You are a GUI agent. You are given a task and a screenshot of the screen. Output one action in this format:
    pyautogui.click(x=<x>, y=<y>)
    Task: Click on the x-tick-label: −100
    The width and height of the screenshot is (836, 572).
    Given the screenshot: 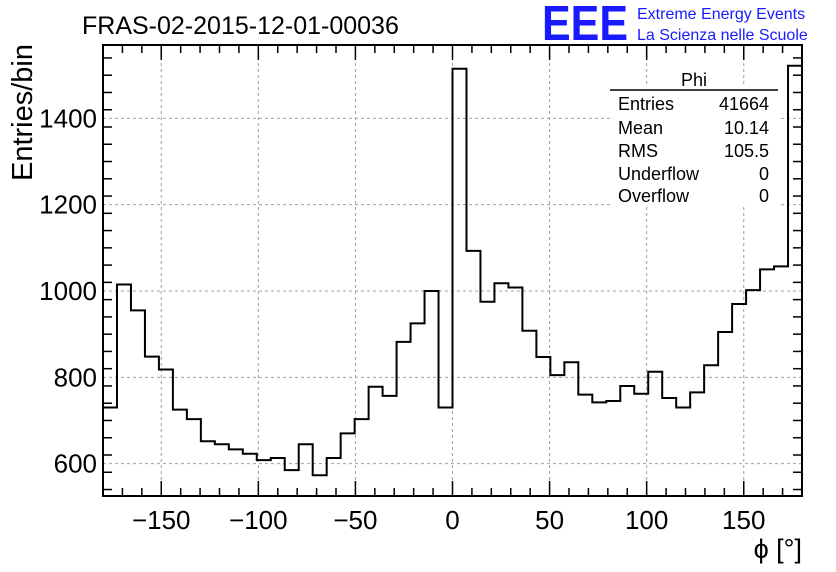 What is the action you would take?
    pyautogui.click(x=258, y=520)
    